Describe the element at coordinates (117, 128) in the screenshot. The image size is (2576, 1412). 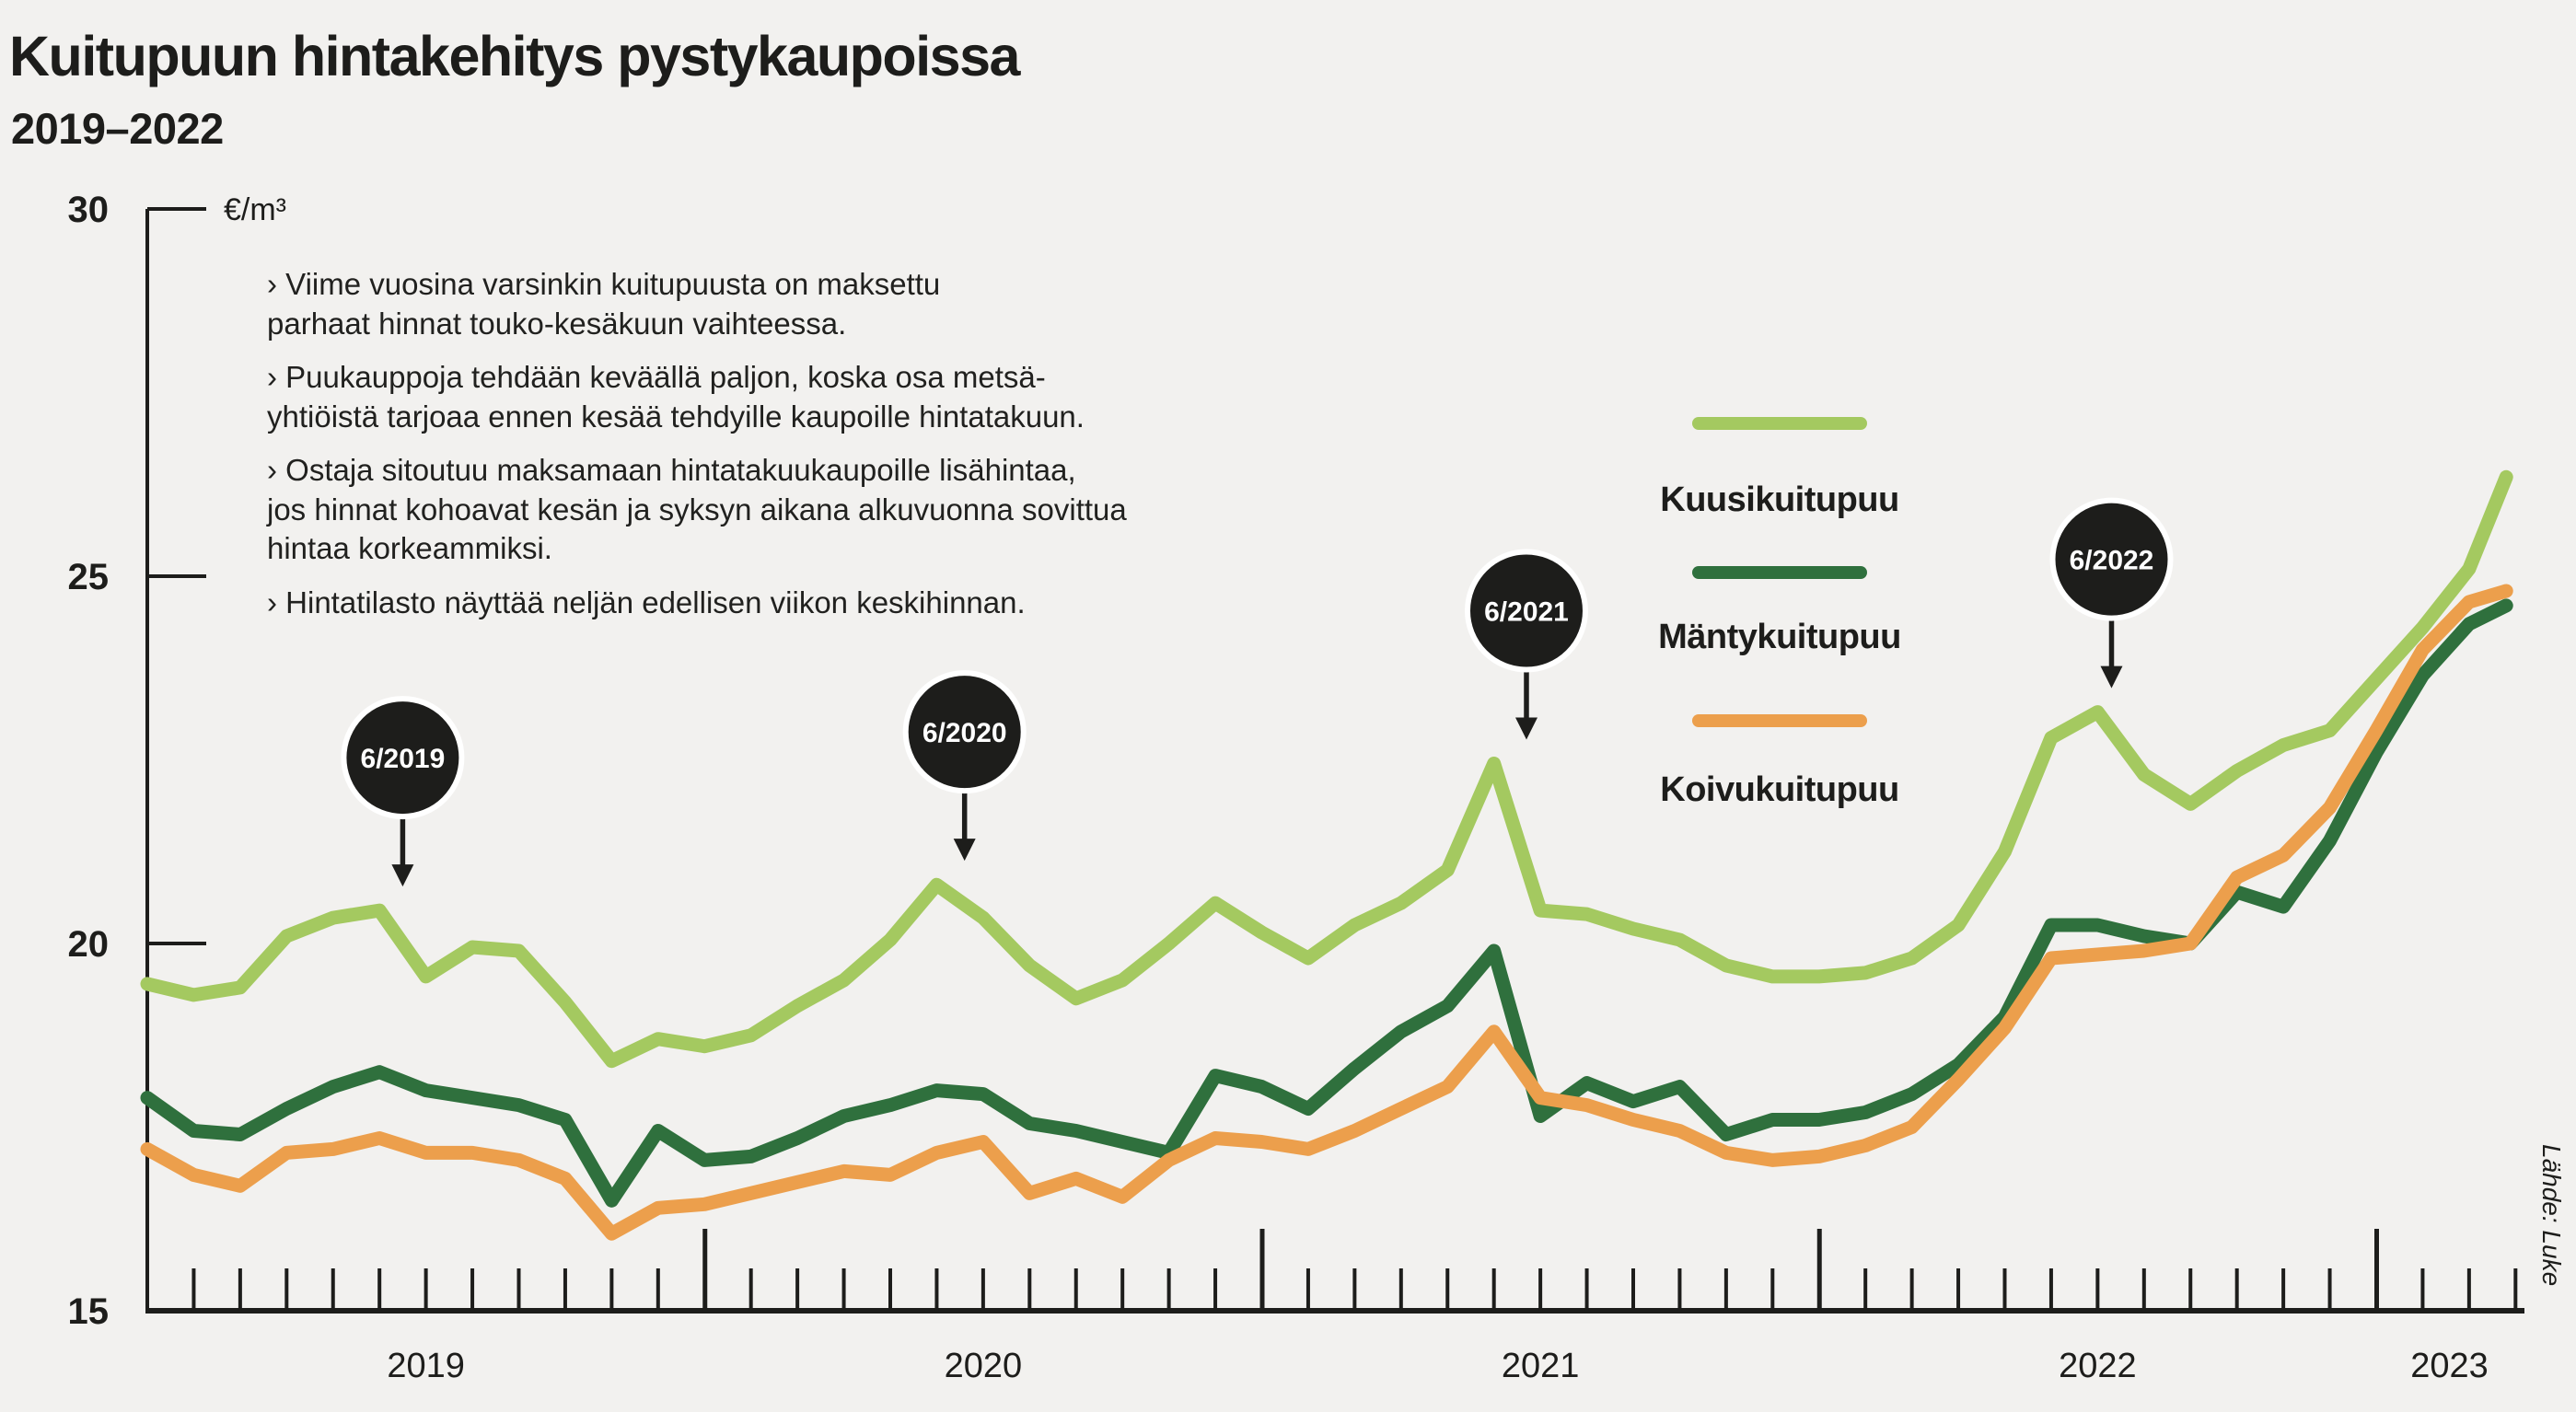
I see `page-subtitle: 2019–2022` at that location.